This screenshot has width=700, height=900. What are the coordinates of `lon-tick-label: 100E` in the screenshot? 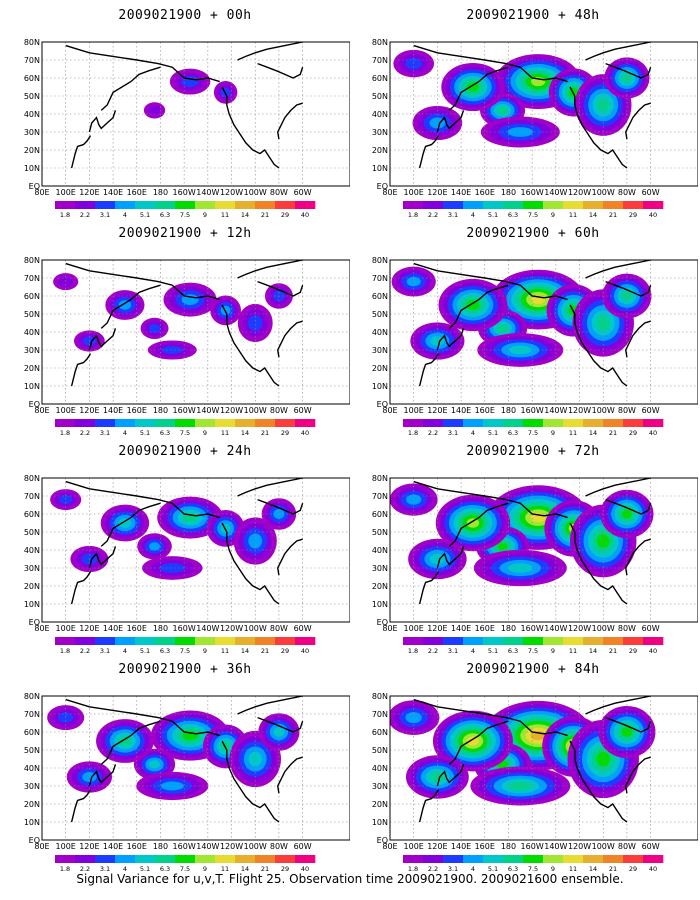 It's located at (414, 192).